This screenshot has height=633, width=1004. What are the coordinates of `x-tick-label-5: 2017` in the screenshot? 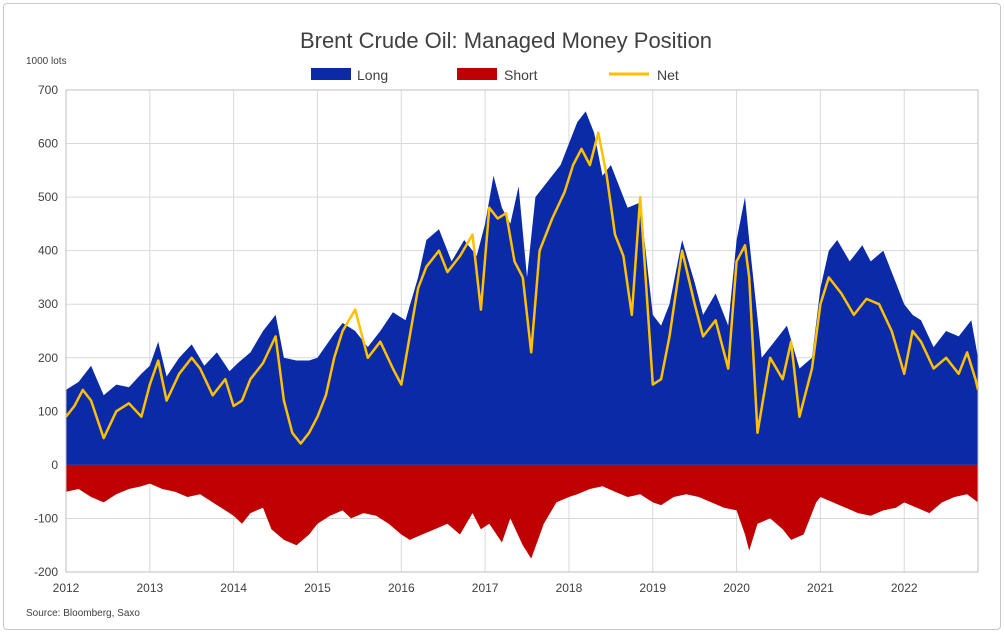 It's located at (485, 588).